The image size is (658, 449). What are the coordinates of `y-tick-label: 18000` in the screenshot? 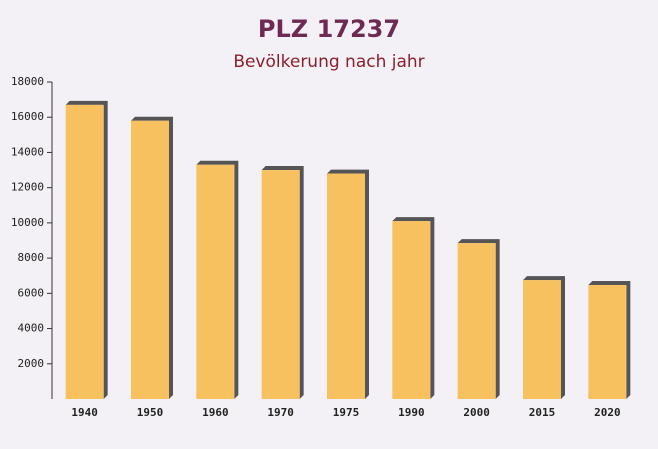 It's located at (27, 81).